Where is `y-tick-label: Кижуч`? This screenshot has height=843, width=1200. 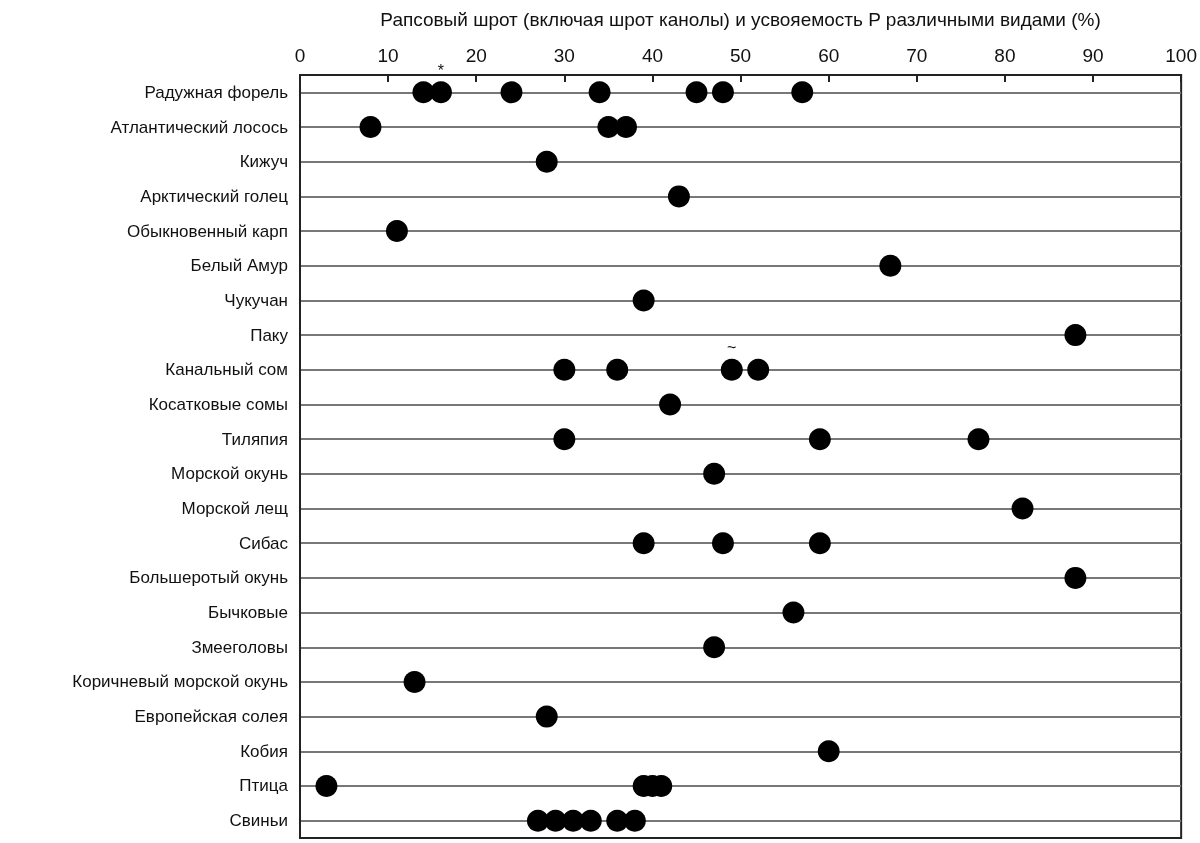 y-tick-label: Кижуч is located at coordinates (263, 162).